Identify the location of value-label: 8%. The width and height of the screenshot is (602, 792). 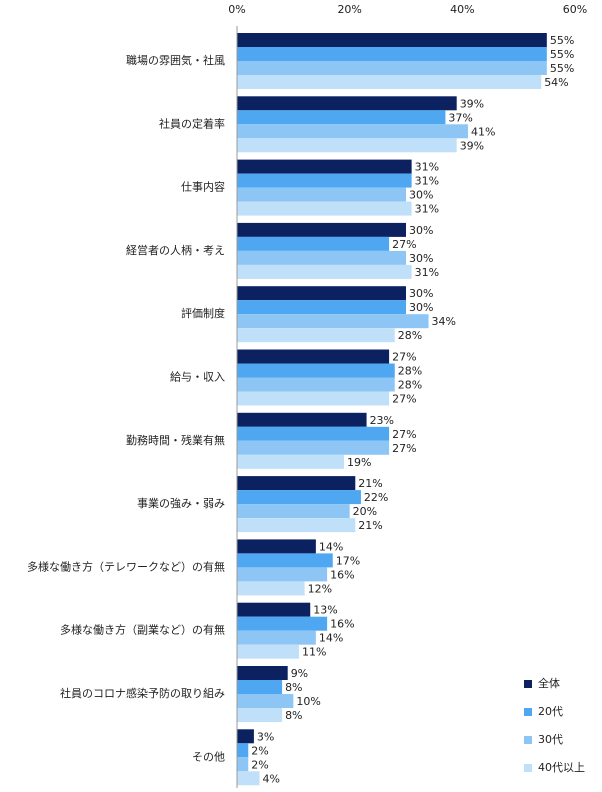
(293, 687).